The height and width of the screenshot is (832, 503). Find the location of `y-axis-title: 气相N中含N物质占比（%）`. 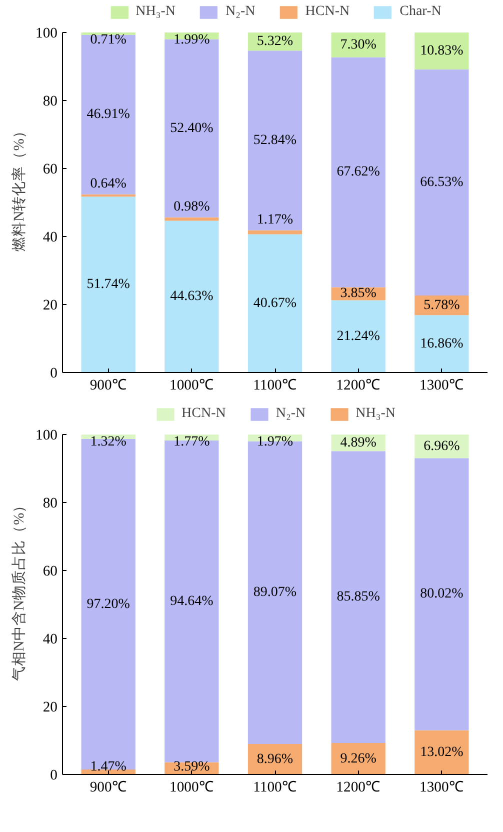

y-axis-title: 气相N中含N物质占比（%） is located at coordinates (19, 590).